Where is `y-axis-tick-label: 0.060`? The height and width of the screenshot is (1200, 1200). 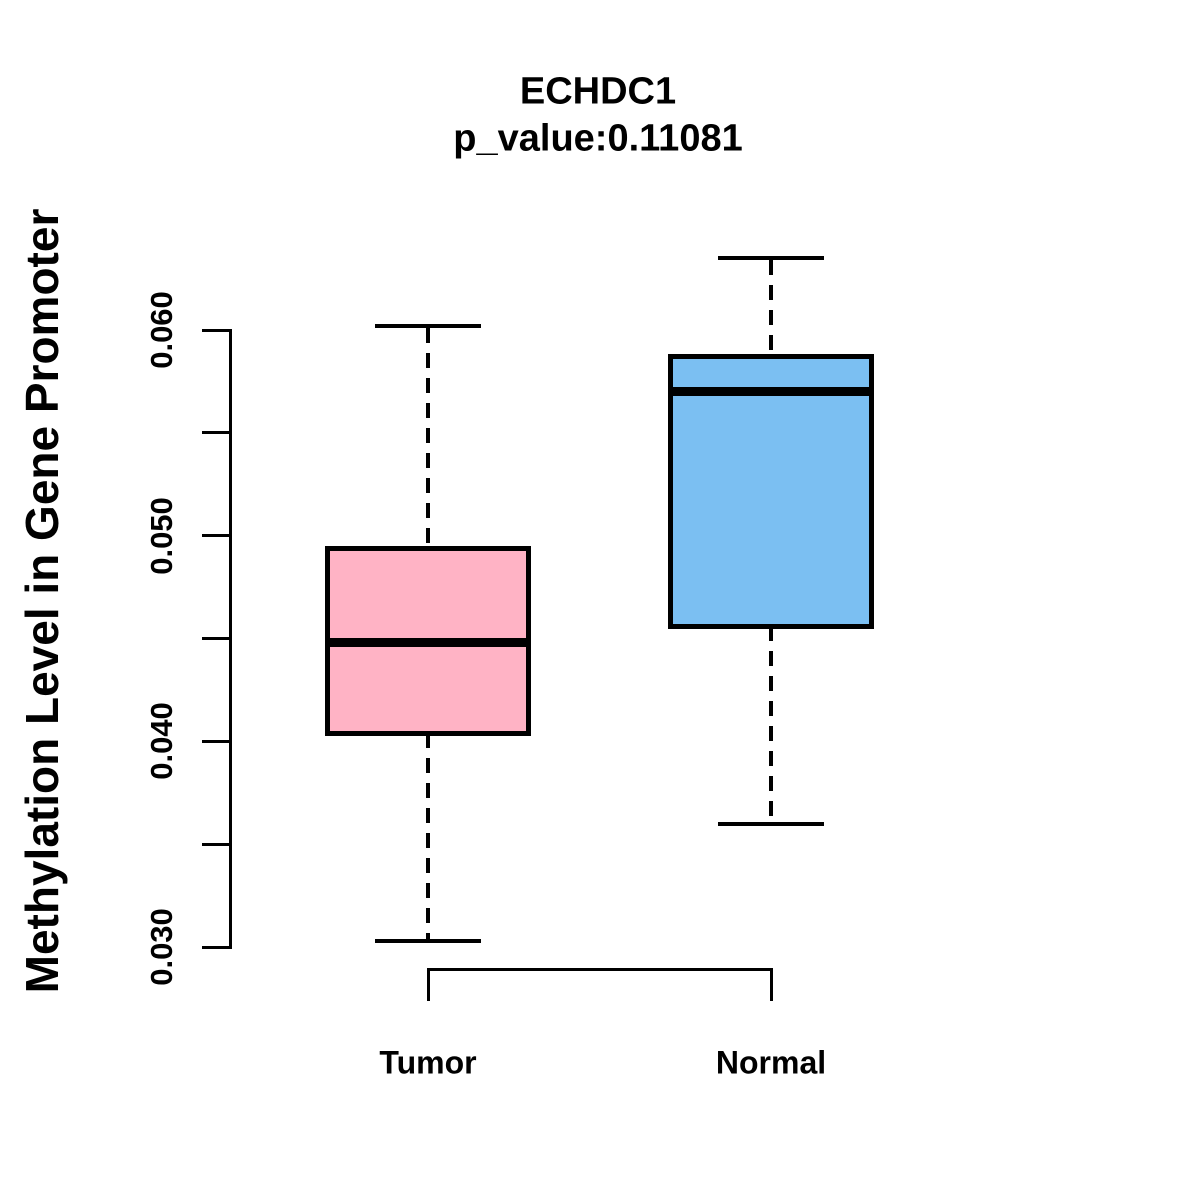
y-axis-tick-label: 0.060 is located at coordinates (161, 330).